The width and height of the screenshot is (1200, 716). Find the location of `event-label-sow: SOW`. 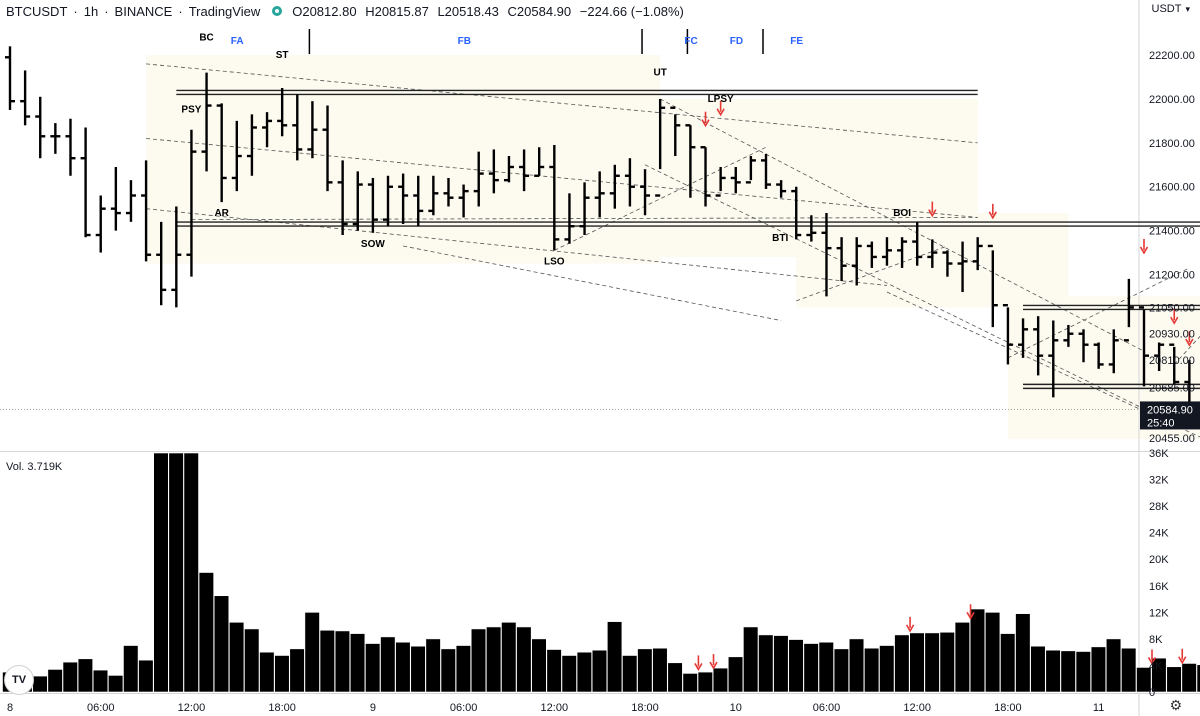

event-label-sow: SOW is located at coordinates (373, 244).